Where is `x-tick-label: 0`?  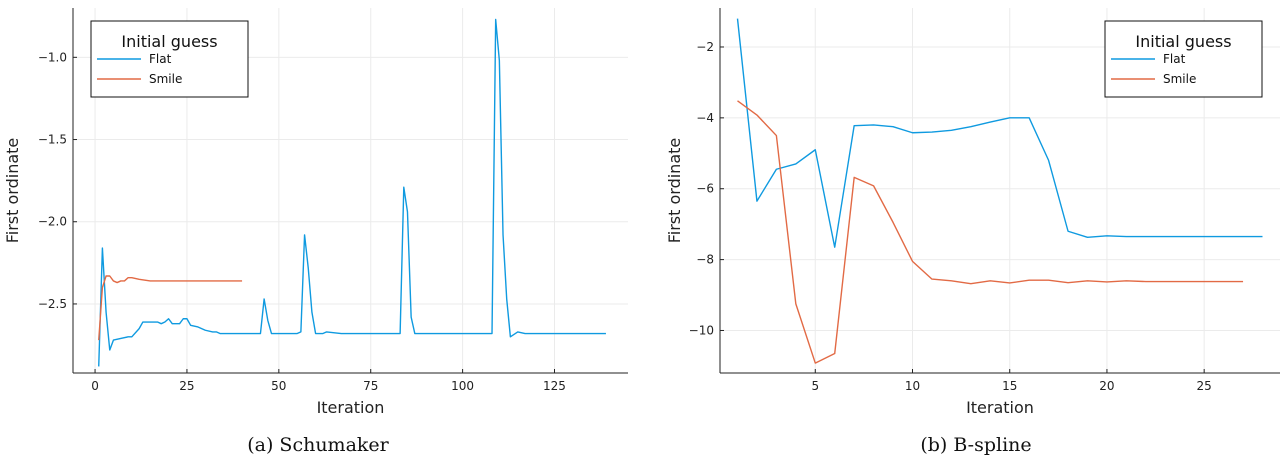 x-tick-label: 0 is located at coordinates (95, 386).